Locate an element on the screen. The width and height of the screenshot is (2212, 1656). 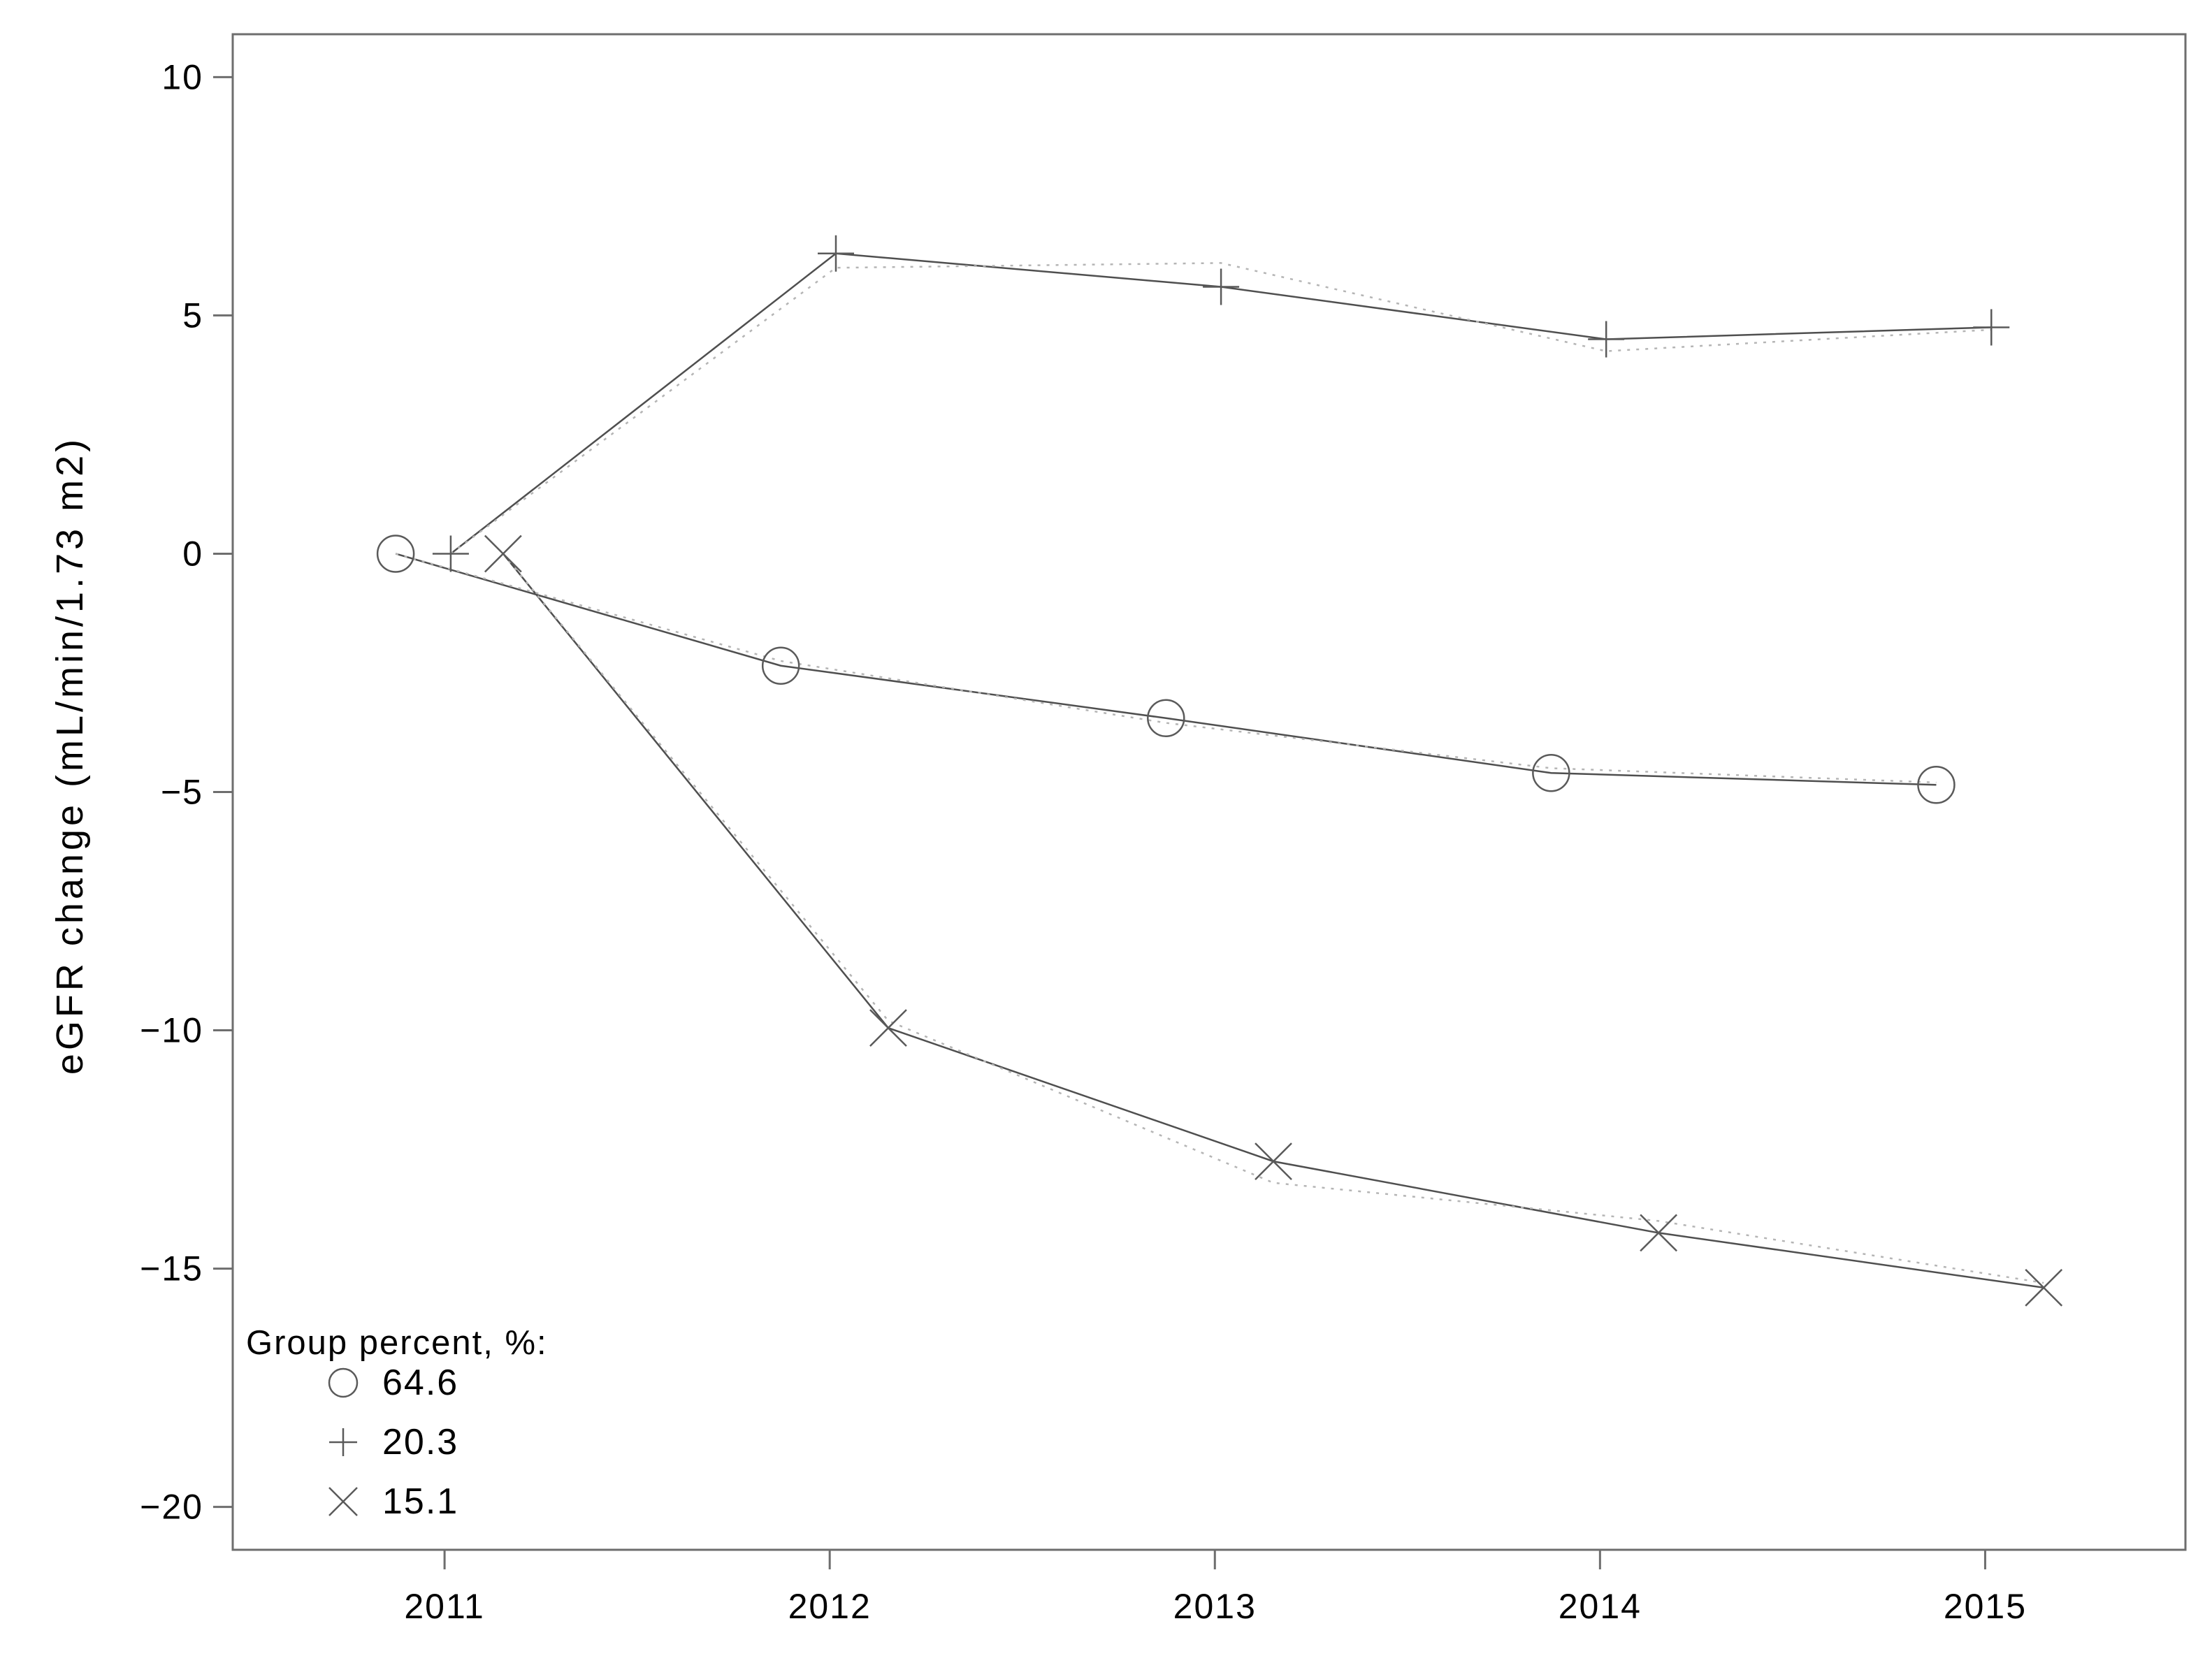
legend-title: Group percent, %: is located at coordinates (397, 1343).